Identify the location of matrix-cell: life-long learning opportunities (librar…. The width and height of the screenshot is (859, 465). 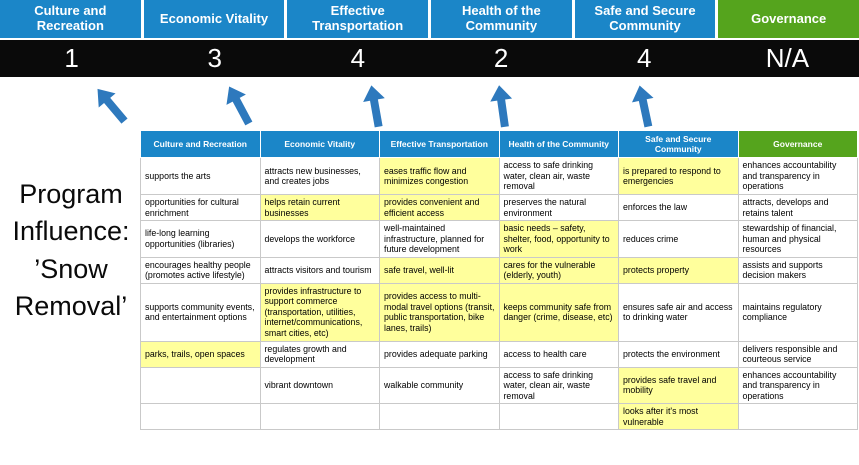
(200, 239).